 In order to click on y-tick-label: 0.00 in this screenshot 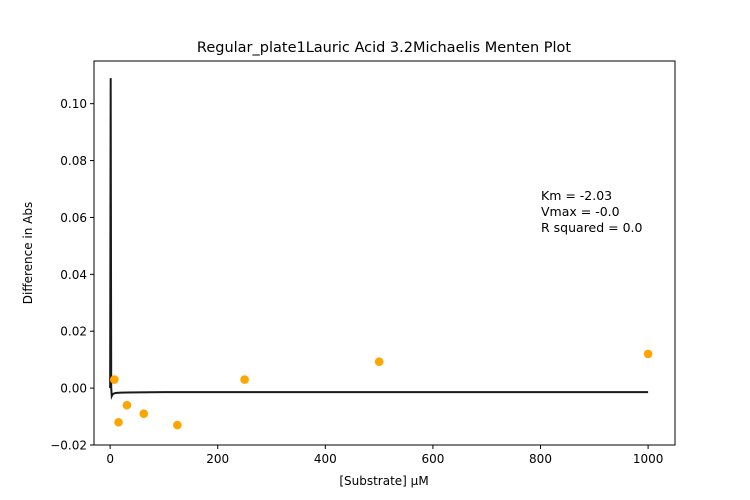, I will do `click(73, 389)`.